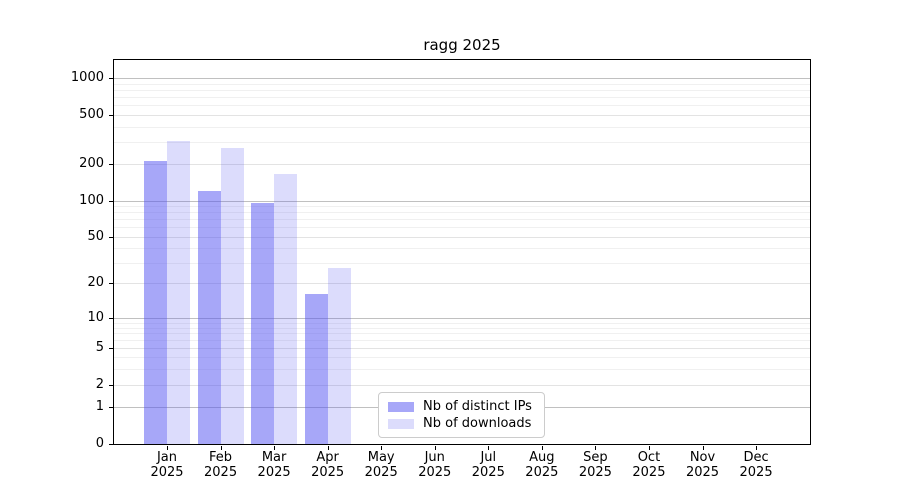 This screenshot has width=900, height=500. What do you see at coordinates (274, 457) in the screenshot?
I see `x-tick-month: Mar` at bounding box center [274, 457].